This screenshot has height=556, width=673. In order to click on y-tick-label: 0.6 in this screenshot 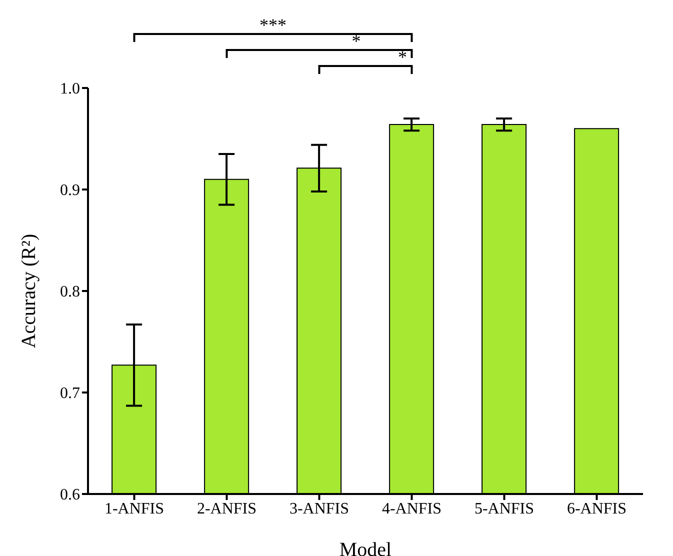, I will do `click(70, 495)`.